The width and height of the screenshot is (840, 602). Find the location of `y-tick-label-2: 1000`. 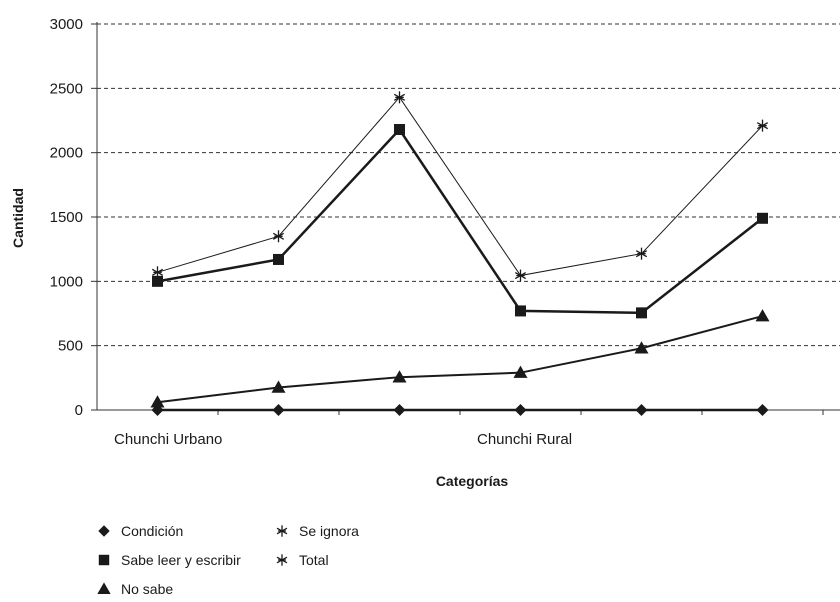

y-tick-label-2: 1000 is located at coordinates (66, 281).